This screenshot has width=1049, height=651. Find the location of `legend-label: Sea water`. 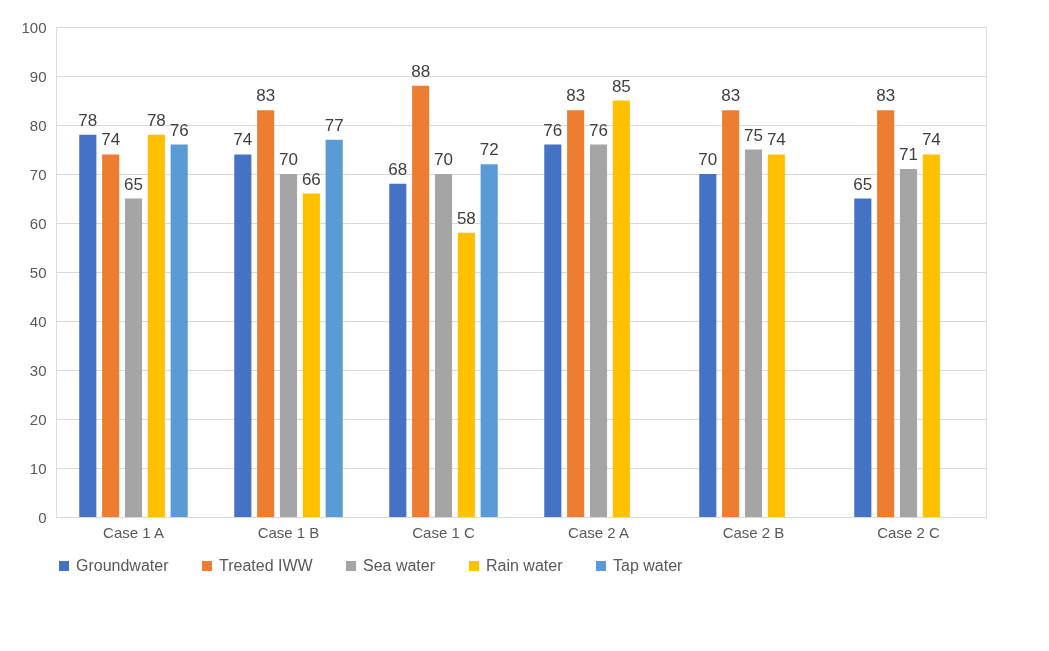

legend-label: Sea water is located at coordinates (399, 565).